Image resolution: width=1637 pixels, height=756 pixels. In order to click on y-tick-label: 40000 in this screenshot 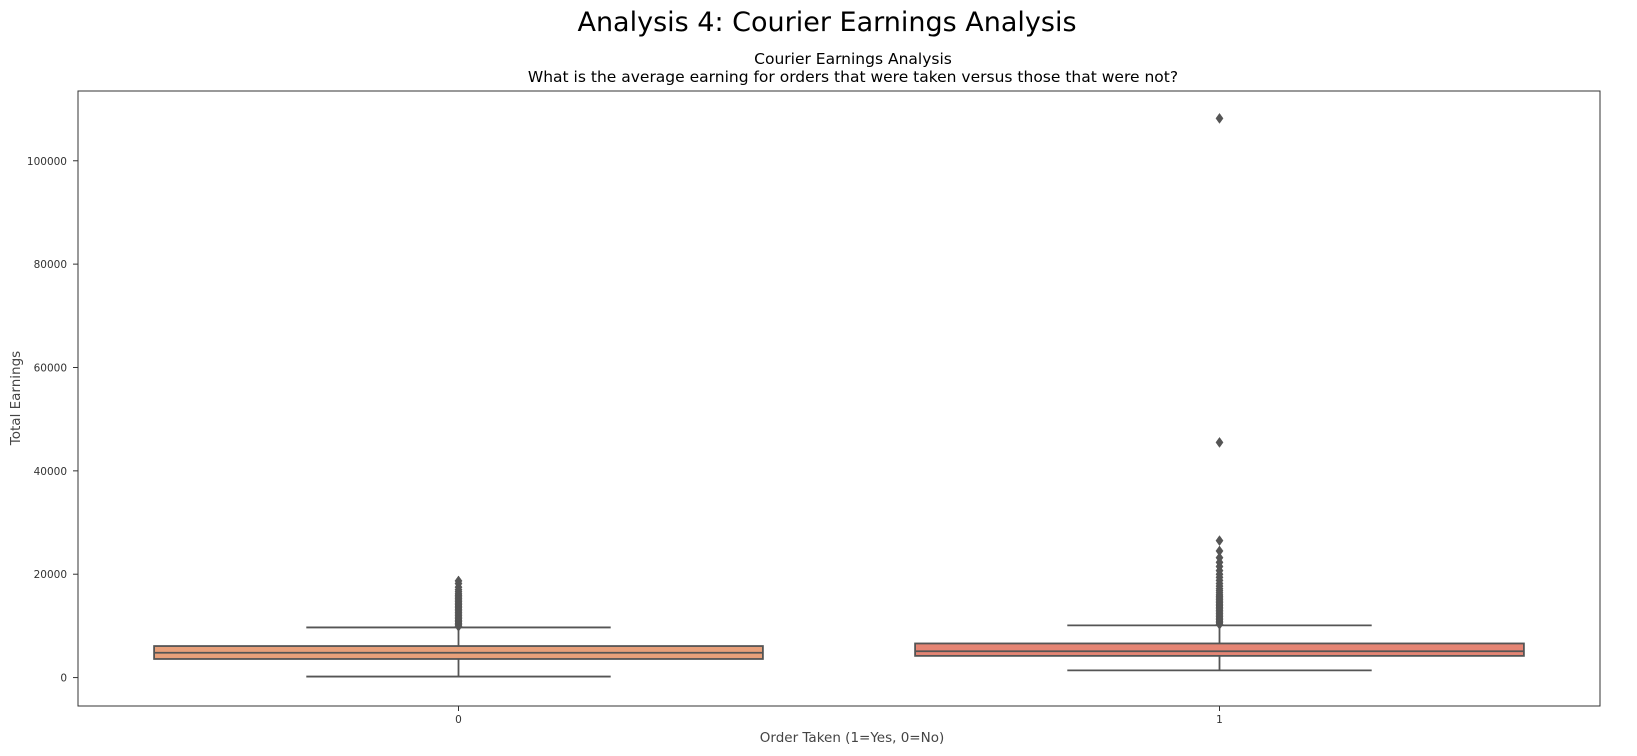, I will do `click(50, 472)`.